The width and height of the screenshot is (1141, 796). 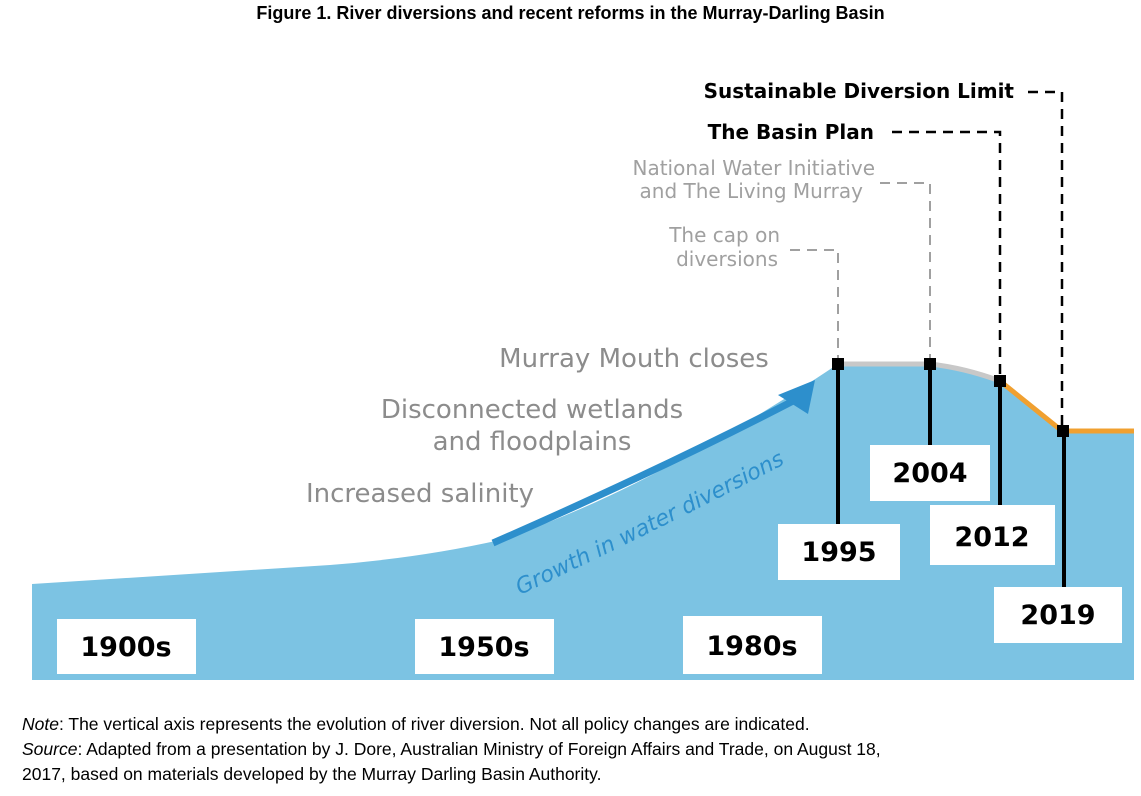 I want to click on source-label: Source, so click(x=50, y=749).